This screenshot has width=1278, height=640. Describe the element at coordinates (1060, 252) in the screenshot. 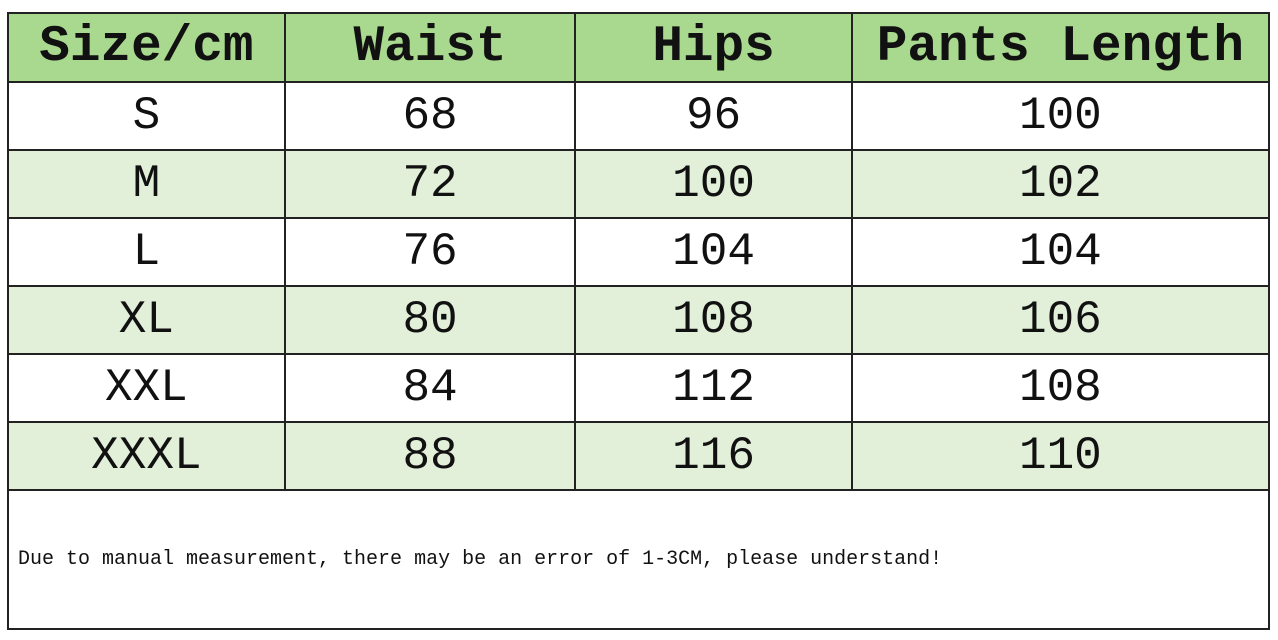

I see `cell-pants-length: 104` at that location.